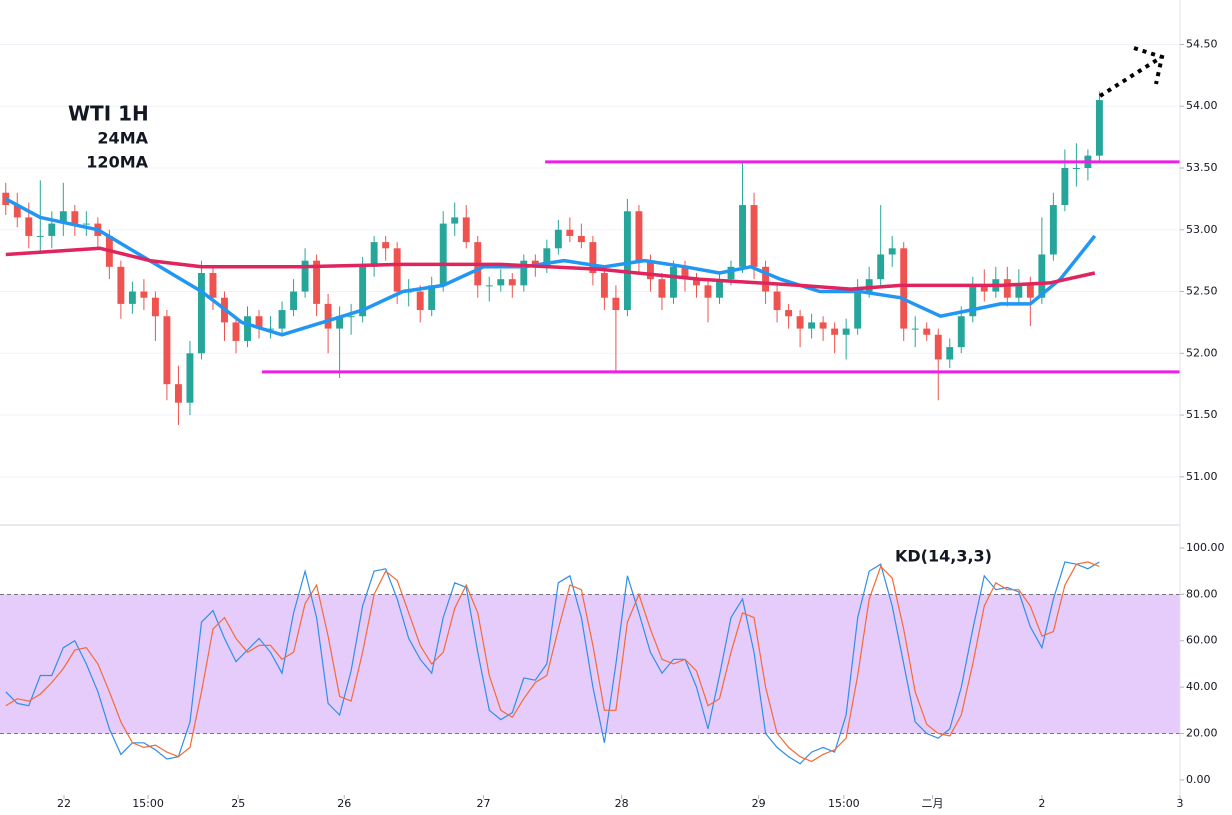  Describe the element at coordinates (943, 556) in the screenshot. I see `indicator-title: KD(14,3,3)` at that location.